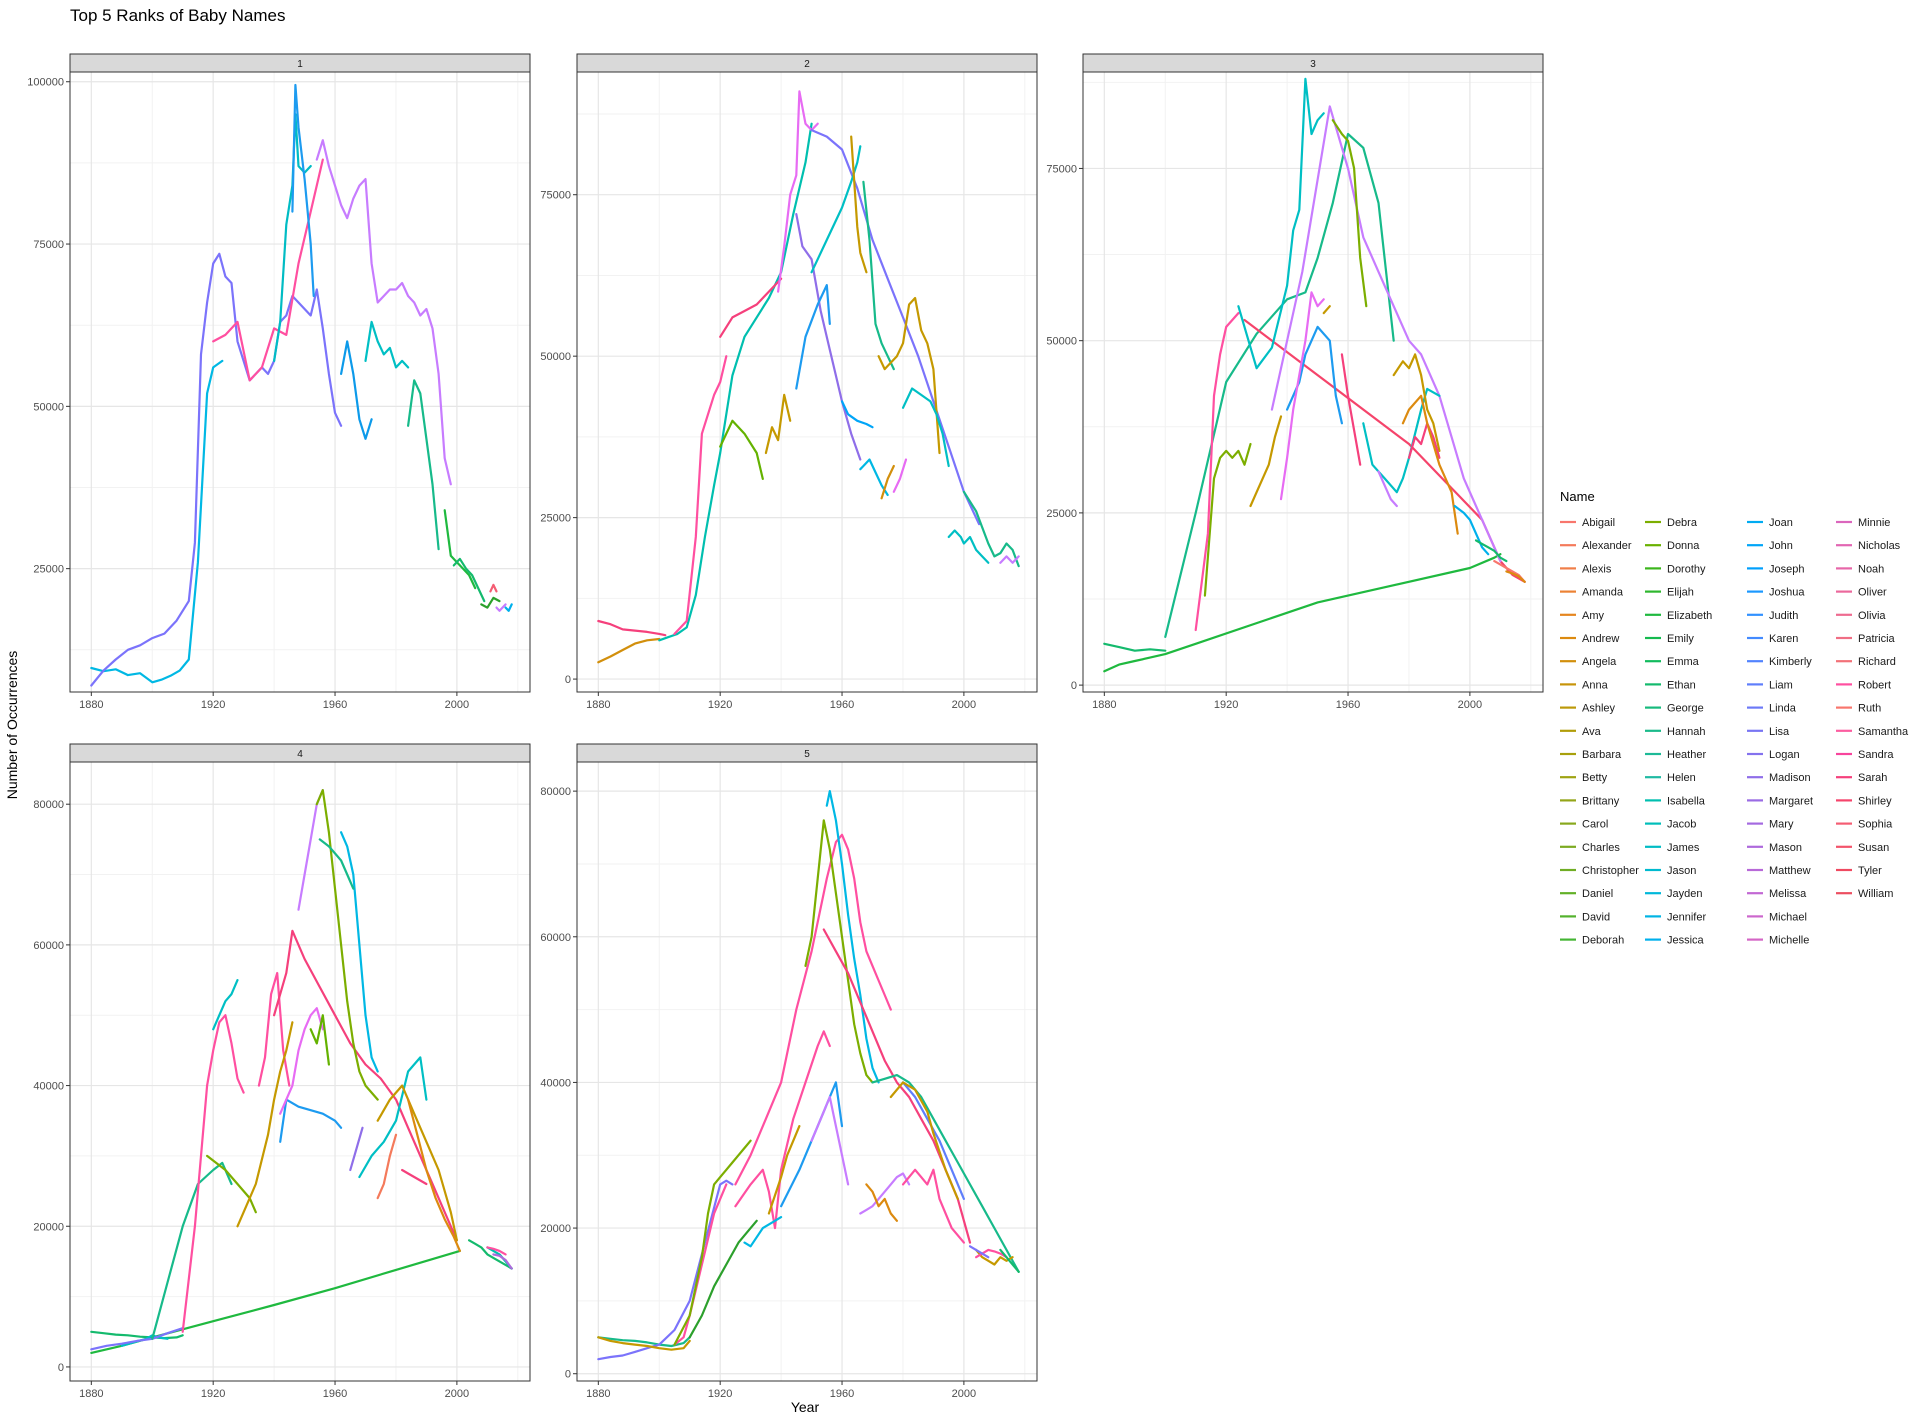  I want to click on legend-label: Jason, so click(1681, 871).